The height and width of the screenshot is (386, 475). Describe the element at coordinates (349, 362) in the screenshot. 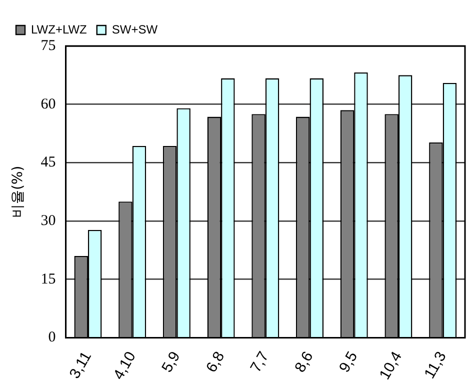

I see `x-tick-label: 9,5` at that location.